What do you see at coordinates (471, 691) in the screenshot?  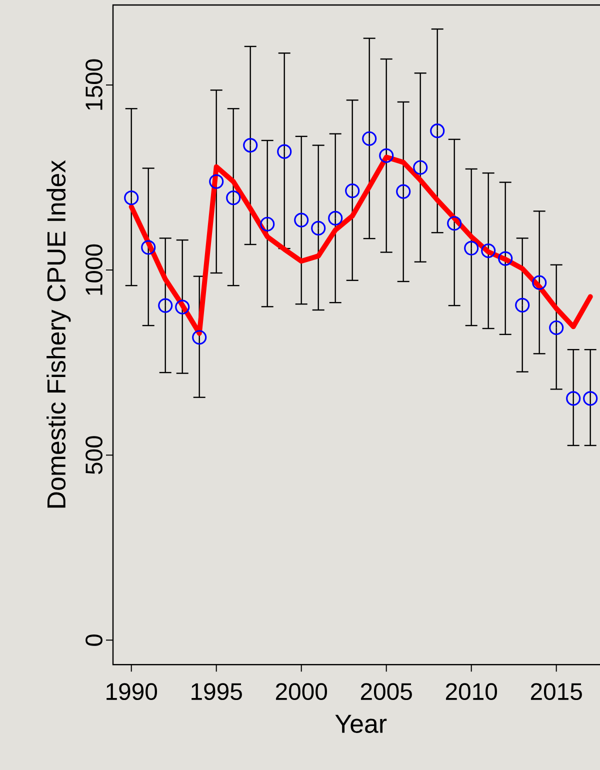 I see `x-tick-label: 2010` at bounding box center [471, 691].